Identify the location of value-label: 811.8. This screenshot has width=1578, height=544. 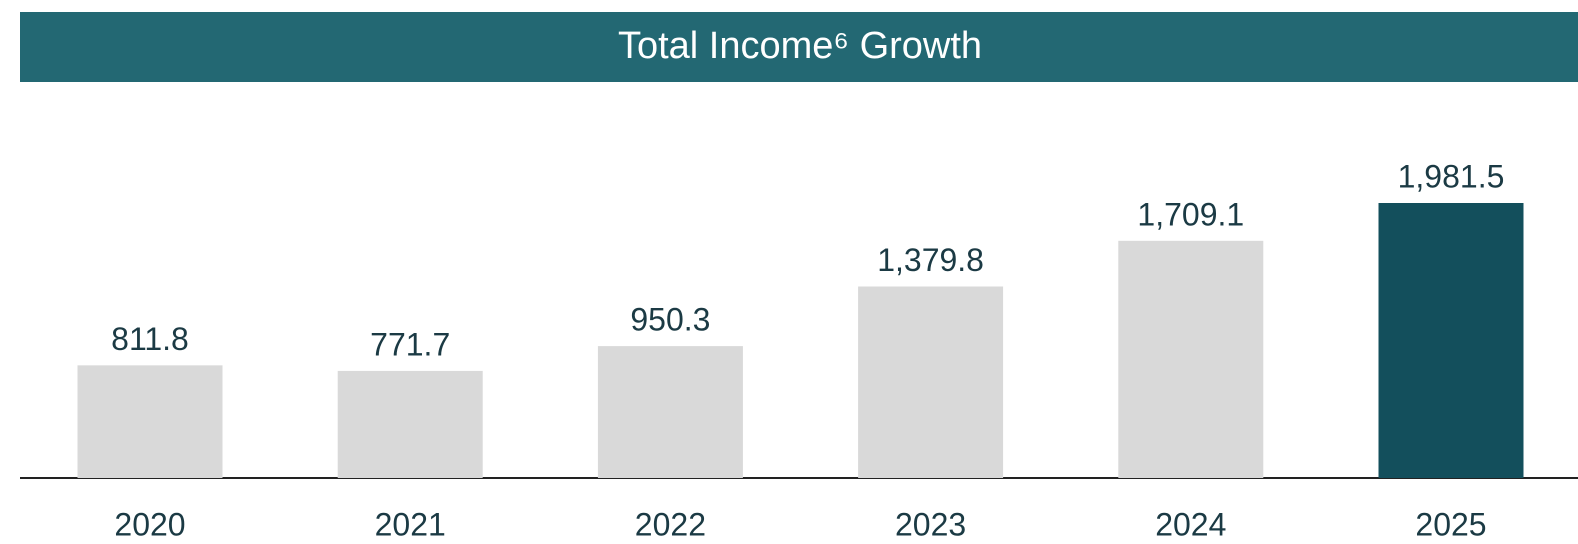
(150, 339).